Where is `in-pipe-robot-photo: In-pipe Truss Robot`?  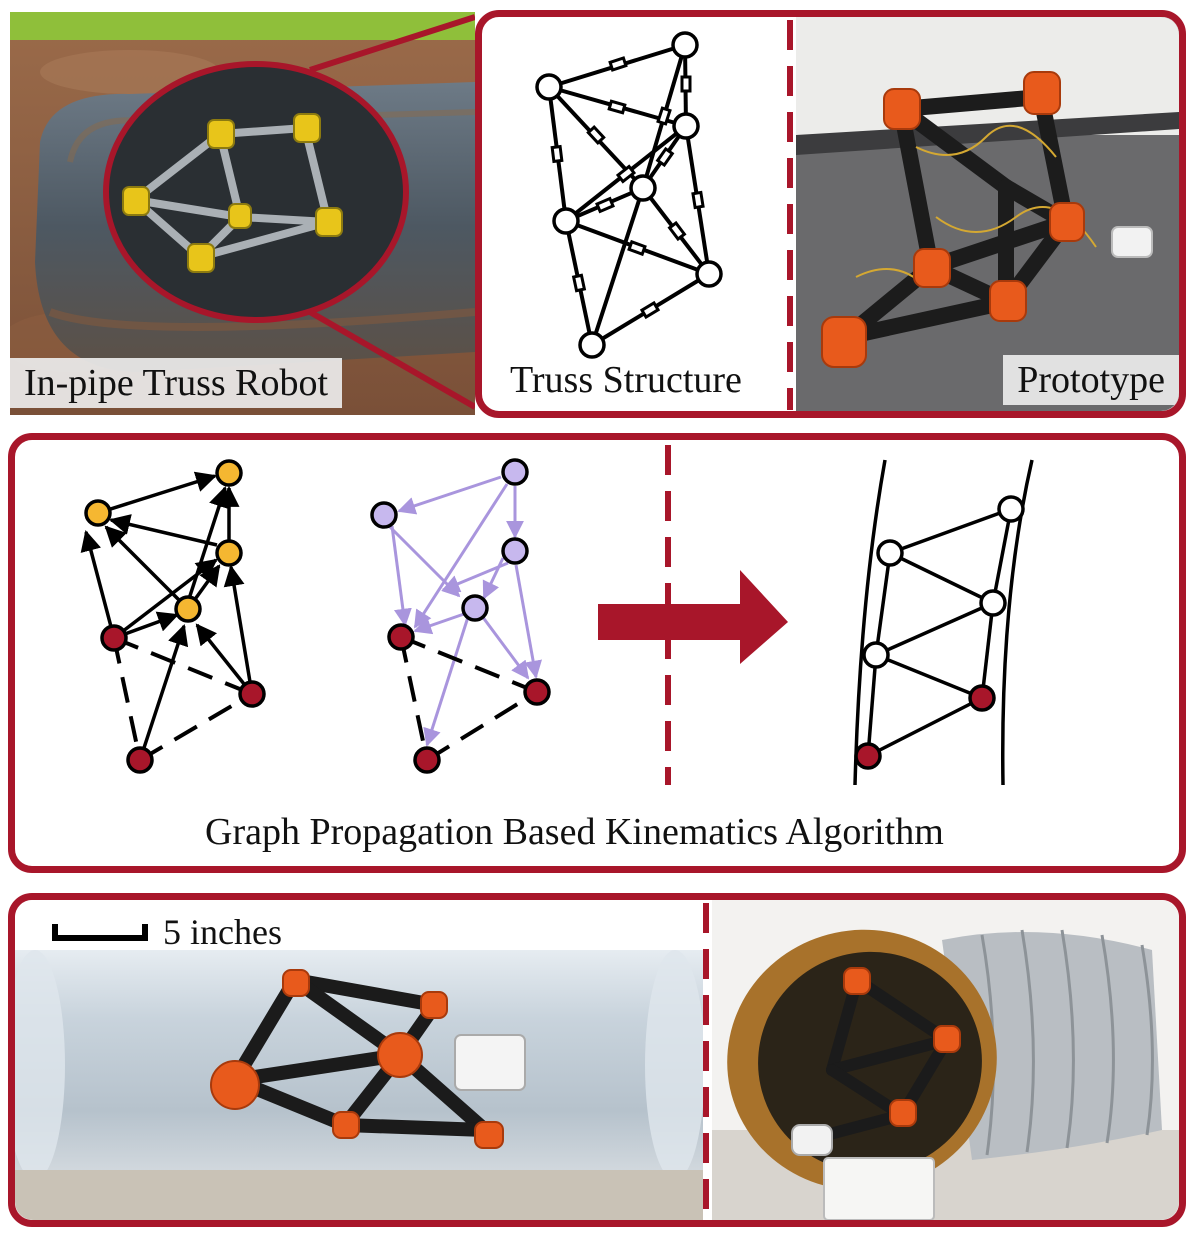 in-pipe-robot-photo: In-pipe Truss Robot is located at coordinates (242, 213).